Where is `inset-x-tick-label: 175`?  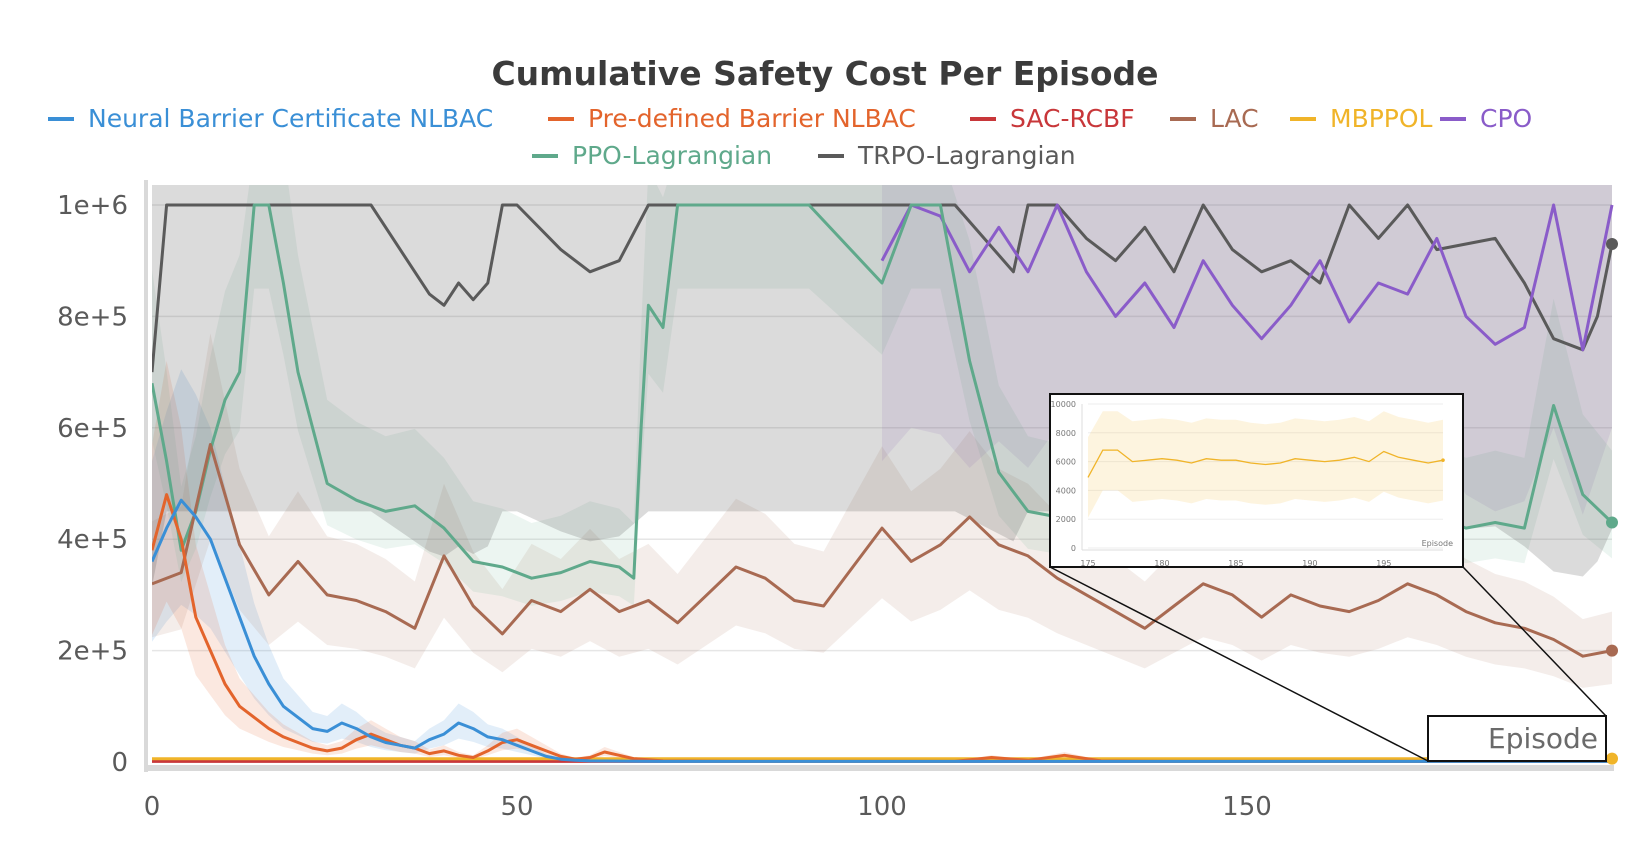 inset-x-tick-label: 175 is located at coordinates (1087, 563).